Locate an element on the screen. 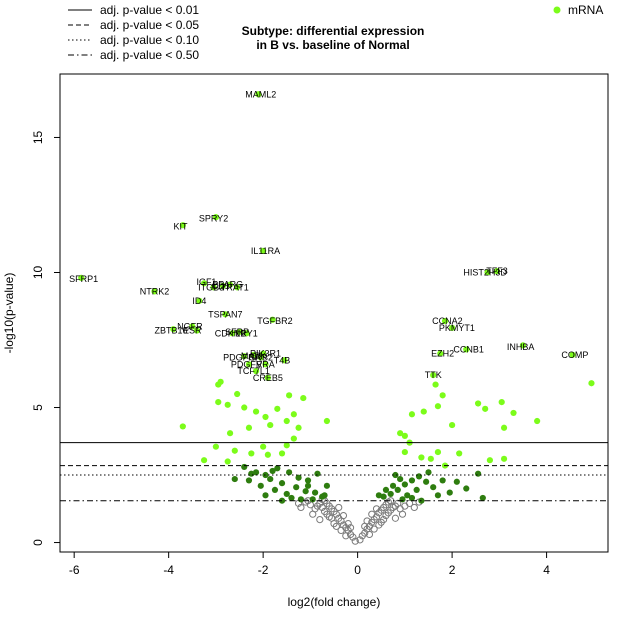 The image size is (624, 624). threshold-lines is located at coordinates (334, 472).